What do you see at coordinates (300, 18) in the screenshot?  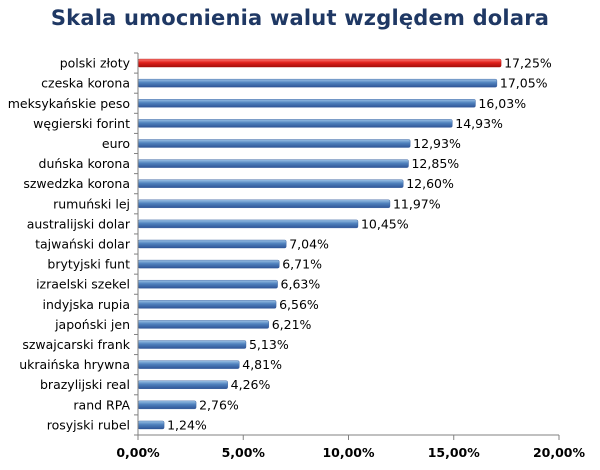 I see `chart-title: Skala umocnienia walut względem dolara` at bounding box center [300, 18].